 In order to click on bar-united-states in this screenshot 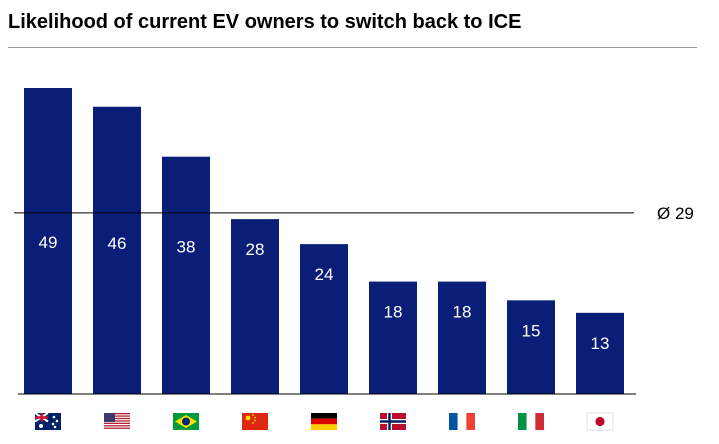, I will do `click(117, 250)`.